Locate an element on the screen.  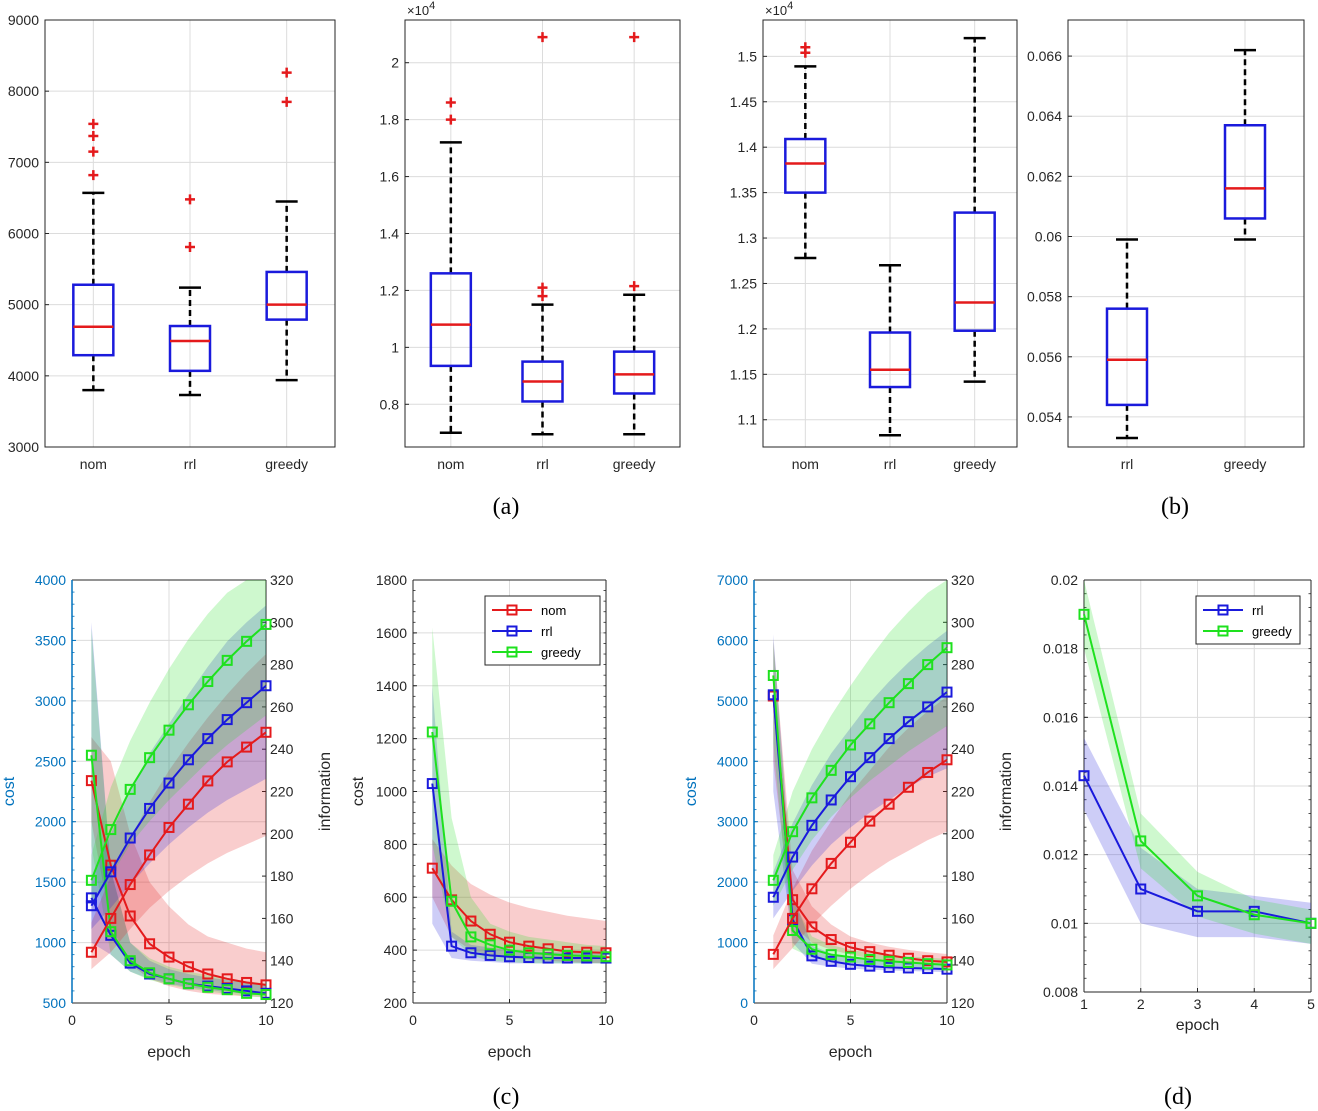
y-tick-label: 0.064 is located at coordinates (1044, 116).